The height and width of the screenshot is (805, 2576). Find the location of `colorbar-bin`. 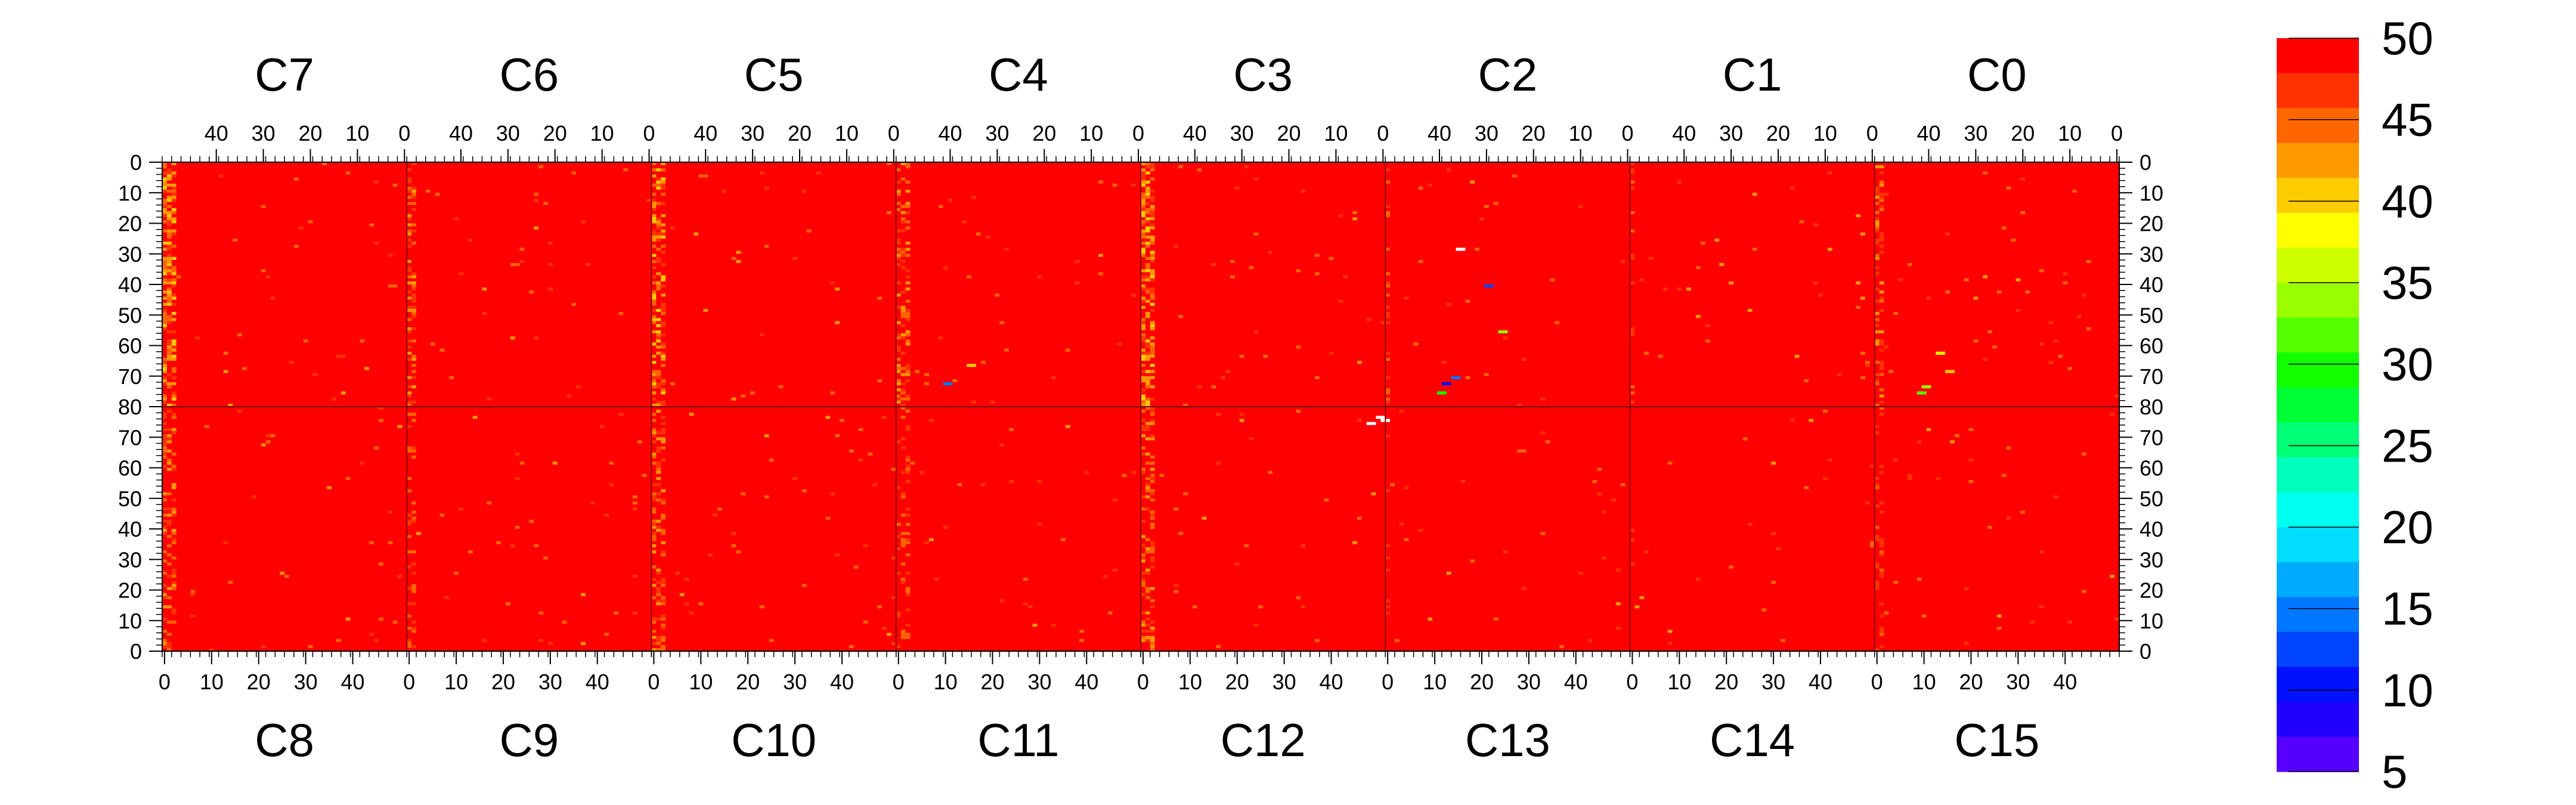

colorbar-bin is located at coordinates (2318, 545).